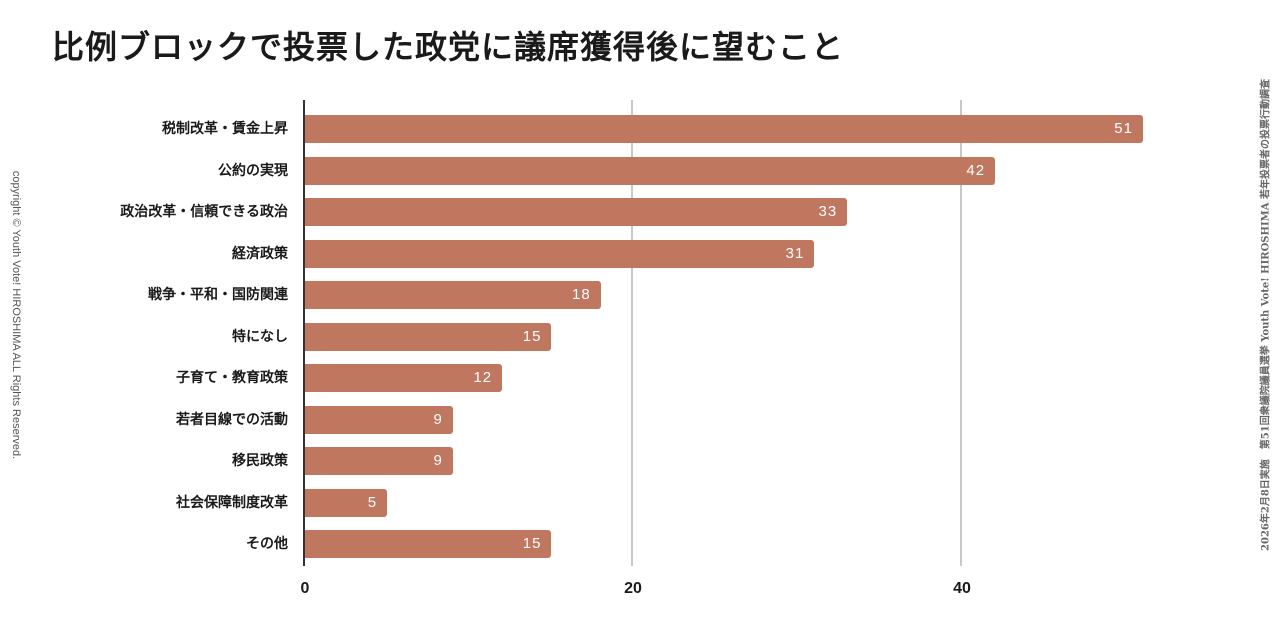  I want to click on category-label: 税制改革・賃金上昇, so click(225, 129).